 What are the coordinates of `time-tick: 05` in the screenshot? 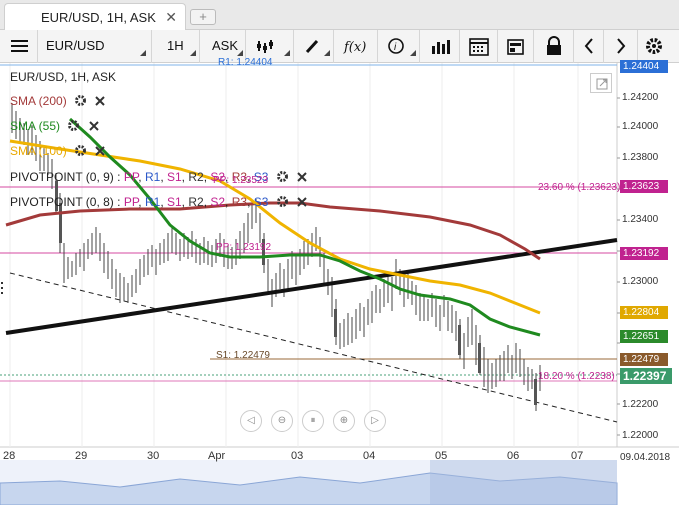 It's located at (441, 456).